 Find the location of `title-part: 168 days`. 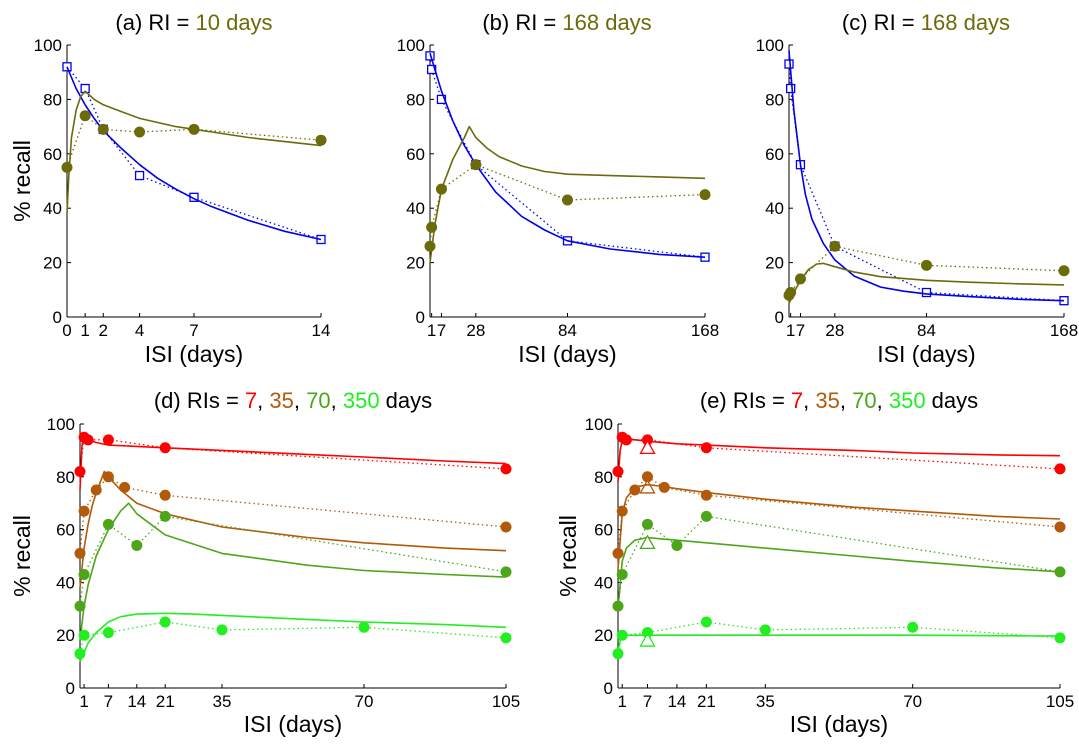

title-part: 168 days is located at coordinates (965, 22).